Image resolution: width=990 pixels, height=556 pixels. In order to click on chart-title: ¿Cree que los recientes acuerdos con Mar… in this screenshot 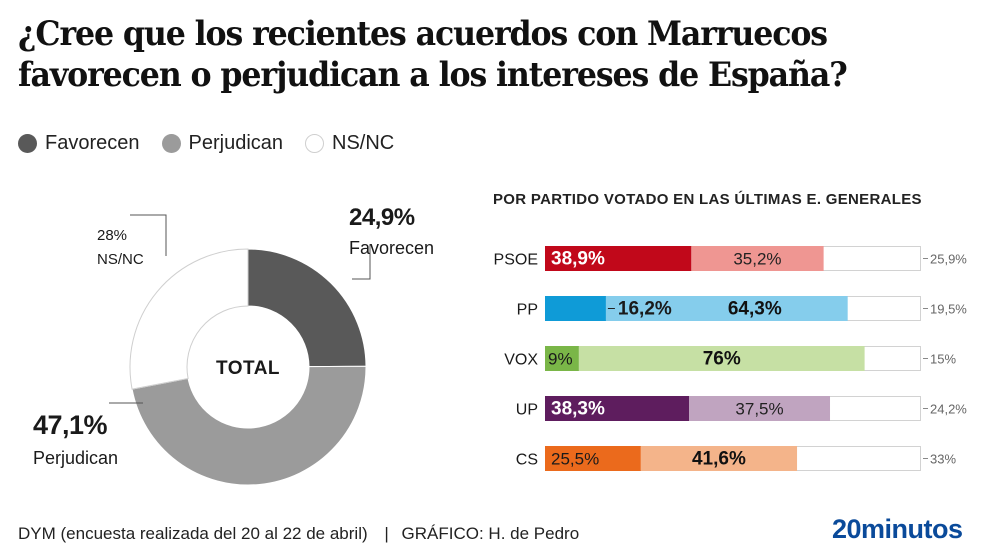, I will do `click(464, 55)`.